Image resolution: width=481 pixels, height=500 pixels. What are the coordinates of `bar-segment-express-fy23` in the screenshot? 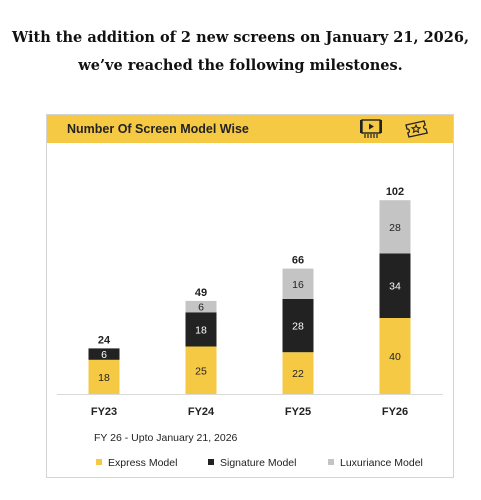 It's located at (104, 376).